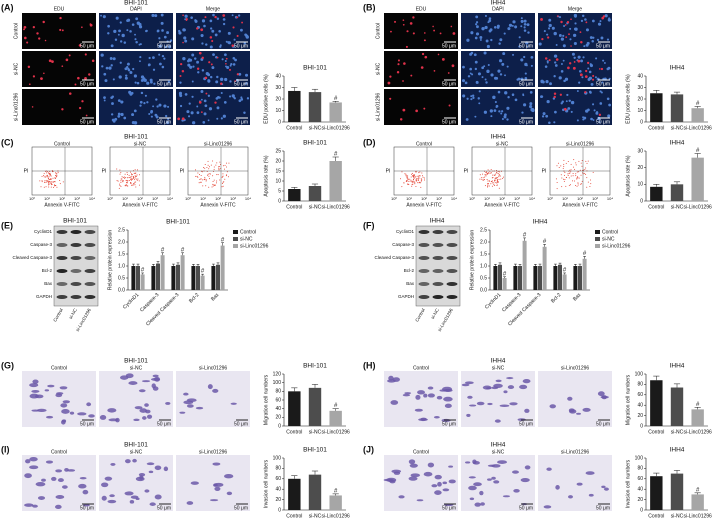  What do you see at coordinates (76, 266) in the screenshot?
I see `blot` at bounding box center [76, 266].